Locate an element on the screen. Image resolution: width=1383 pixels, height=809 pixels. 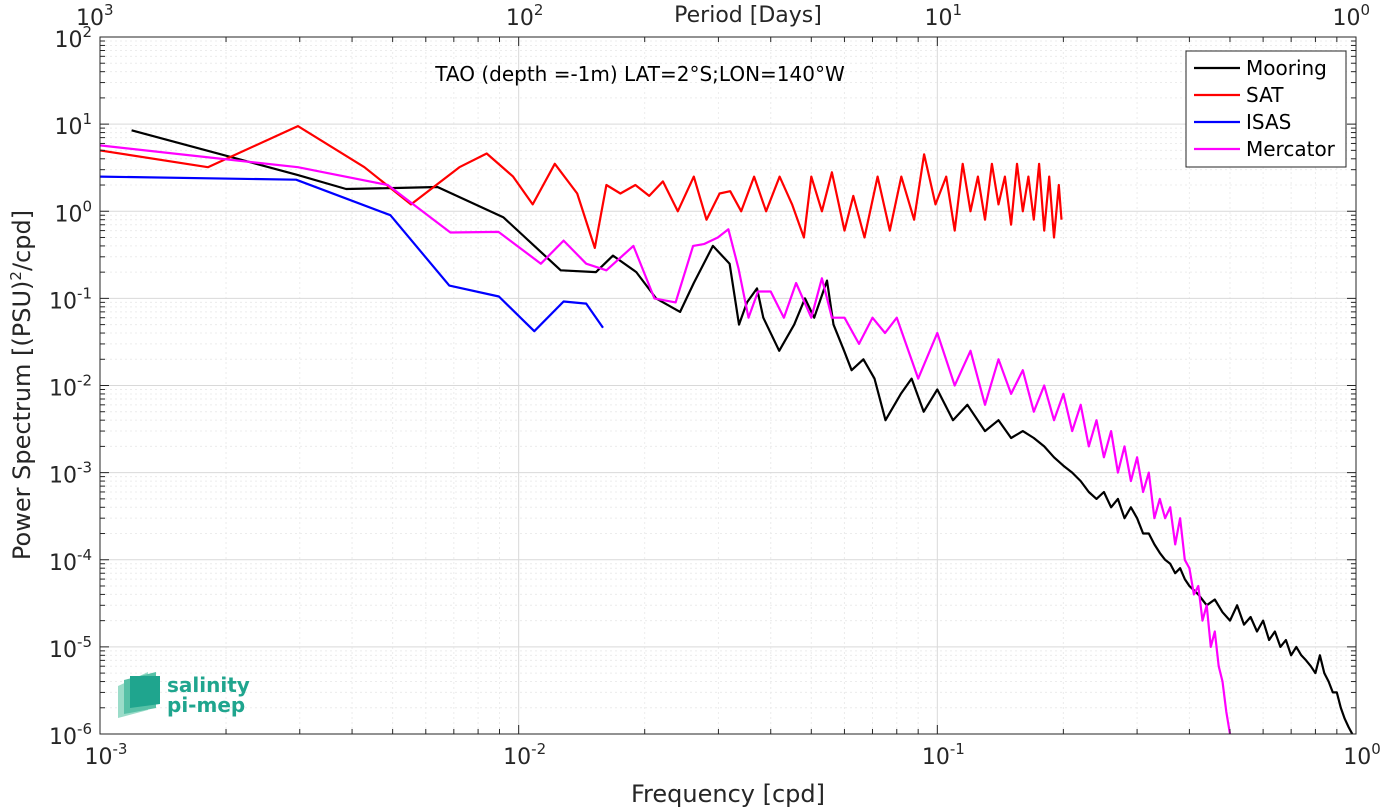
top-tick-label: 10² is located at coordinates (525, 16).